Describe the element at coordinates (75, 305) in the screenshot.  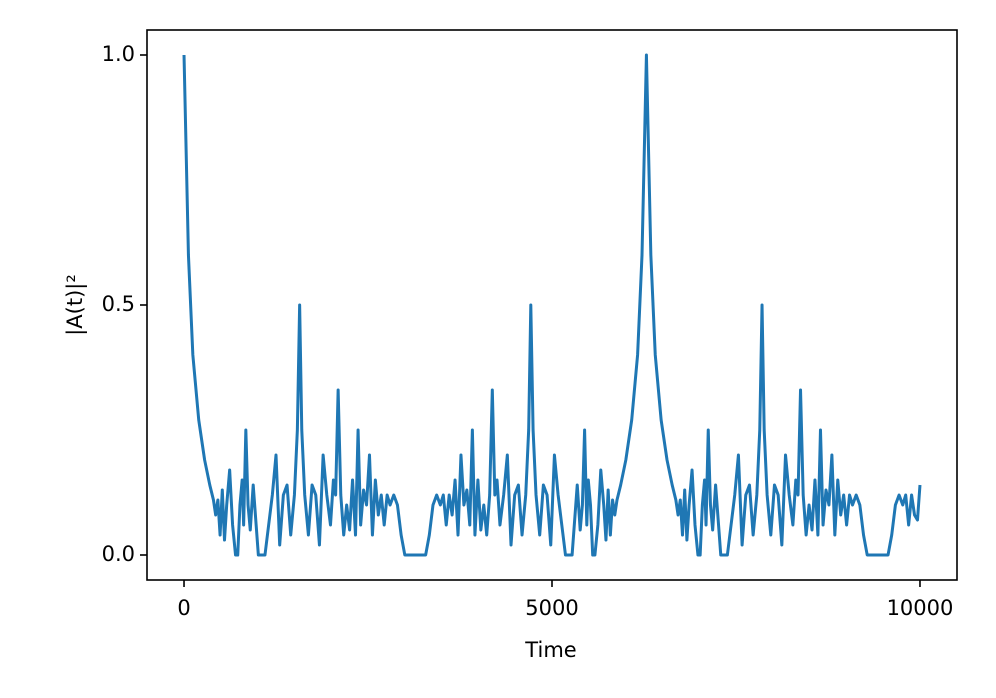
I see `y-axis-label: |A(t)|²` at that location.